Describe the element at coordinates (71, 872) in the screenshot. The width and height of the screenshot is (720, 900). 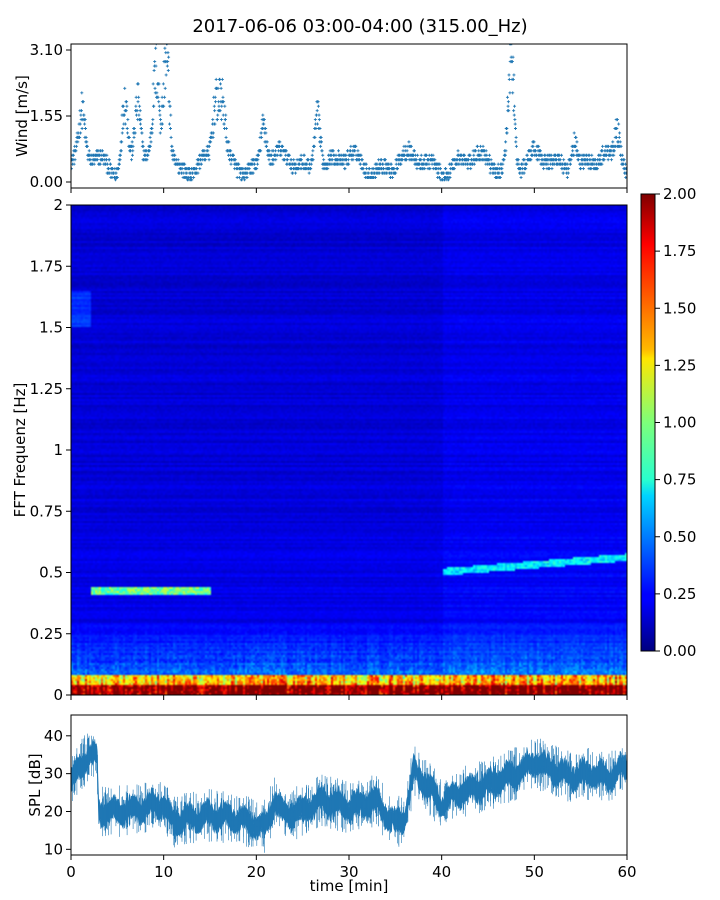
I see `spl-x-tick-label: 0` at that location.